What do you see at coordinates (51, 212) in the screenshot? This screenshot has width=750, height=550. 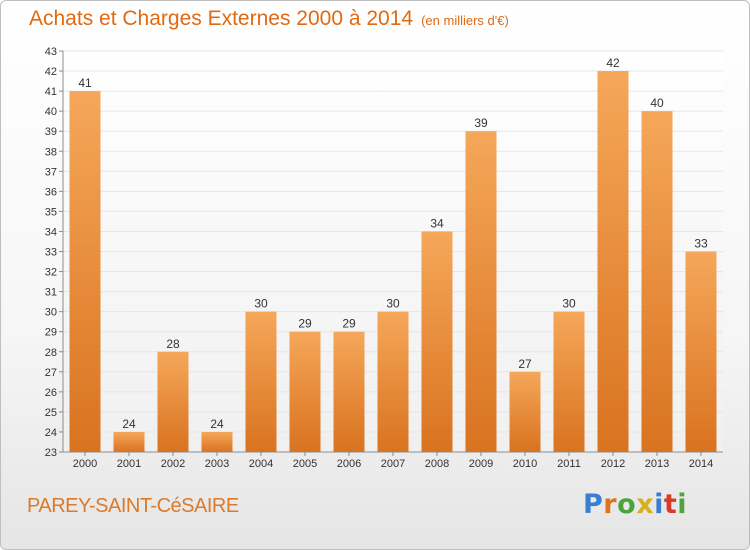 I see `y-tick-label: 35` at bounding box center [51, 212].